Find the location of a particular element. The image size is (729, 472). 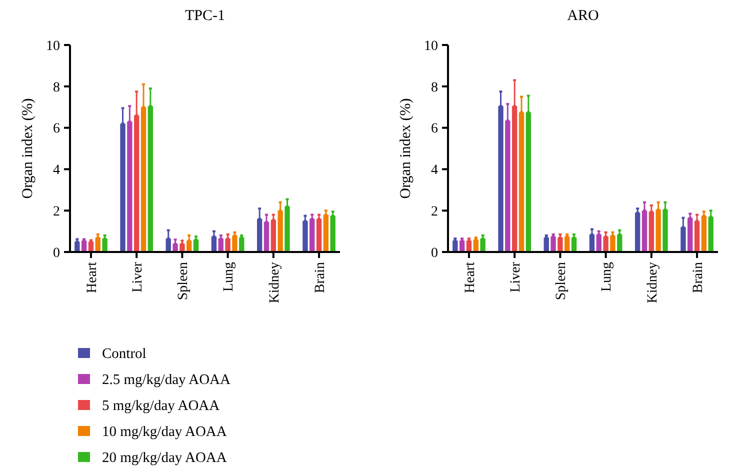

legend-label: 20 mg/kg/day AOAA is located at coordinates (165, 458).